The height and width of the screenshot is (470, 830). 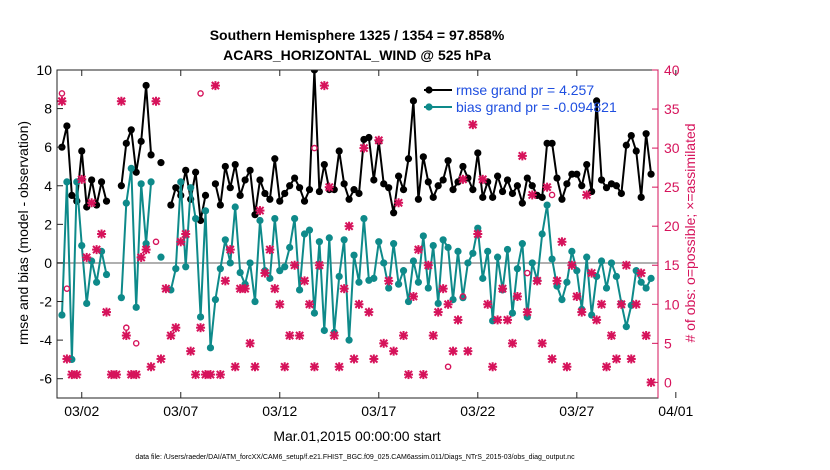 What do you see at coordinates (46, 340) in the screenshot?
I see `y-left-tick-label: -4` at bounding box center [46, 340].